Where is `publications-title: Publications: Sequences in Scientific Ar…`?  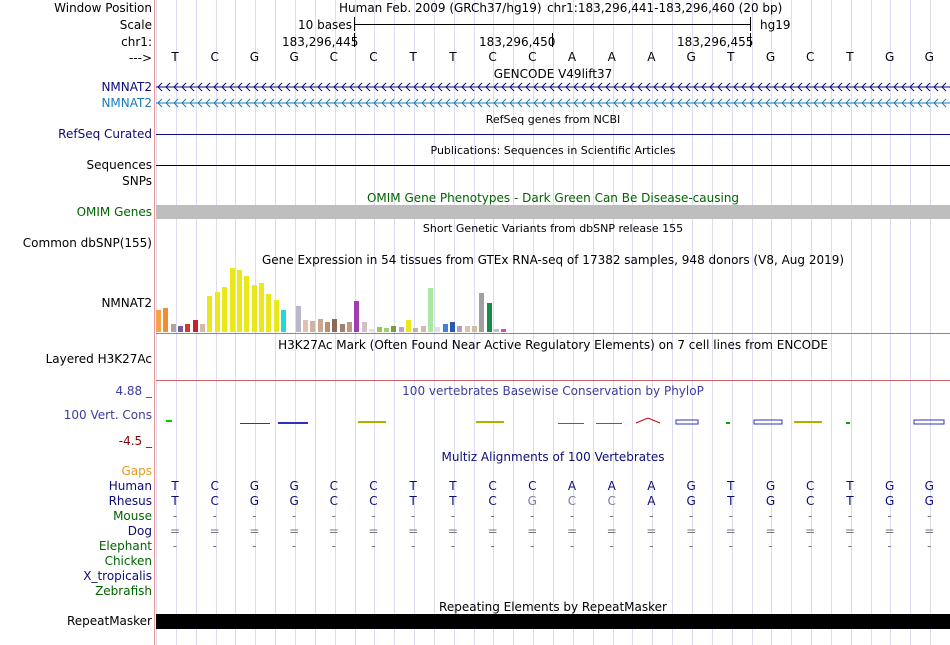 publications-title: Publications: Sequences in Scientific Ar… is located at coordinates (553, 150).